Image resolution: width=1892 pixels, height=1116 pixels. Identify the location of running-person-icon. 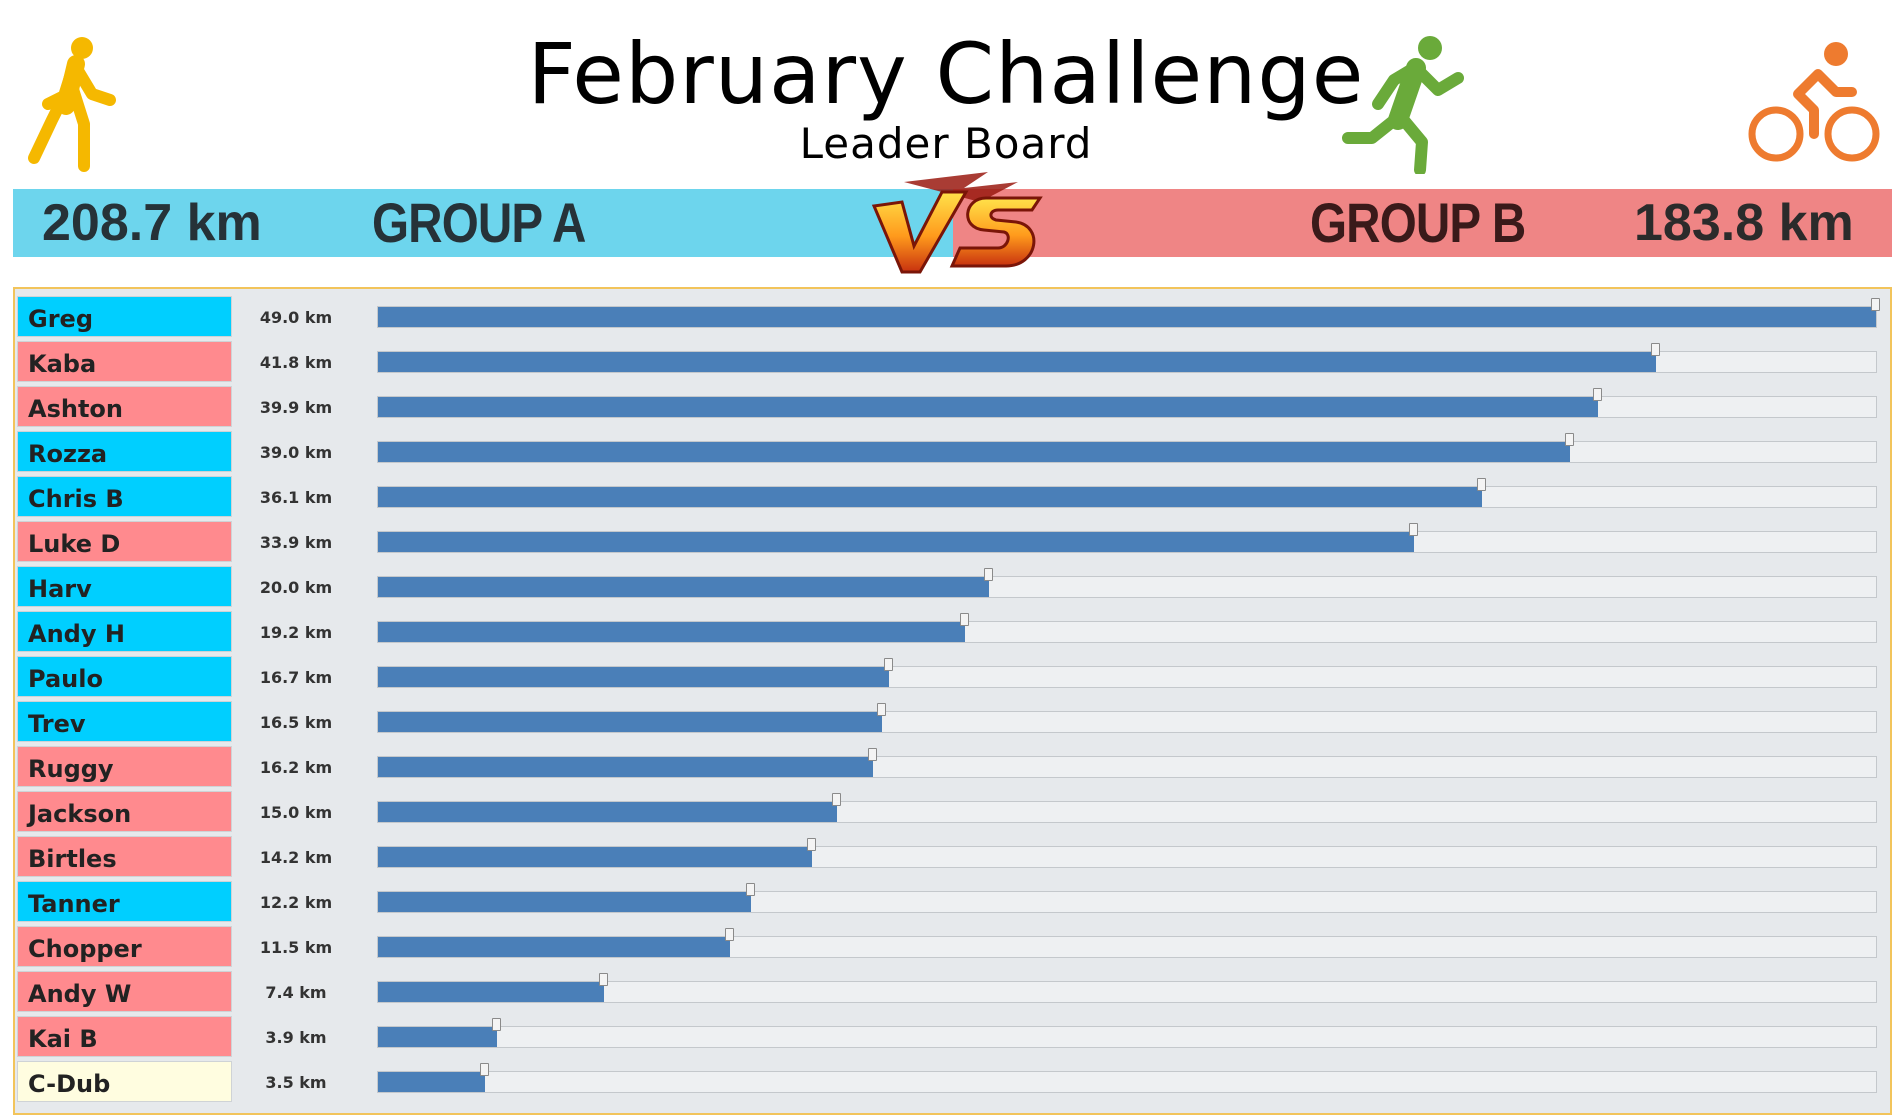
(1403, 105).